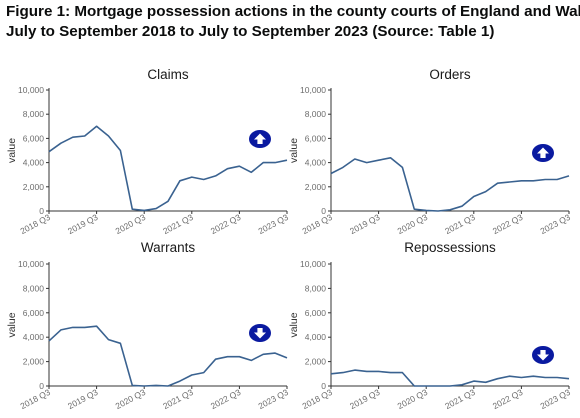 Image resolution: width=580 pixels, height=418 pixels. Describe the element at coordinates (168, 74) in the screenshot. I see `panel-title: Claims` at that location.